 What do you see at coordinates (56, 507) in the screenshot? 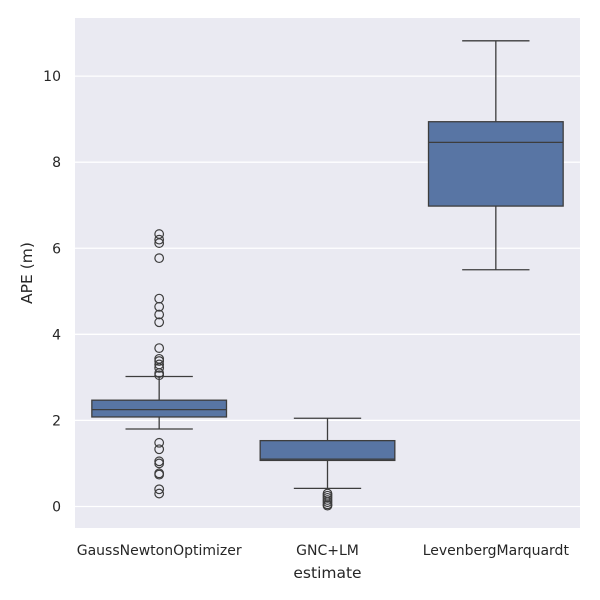
I see `y-tick-label-0: 0` at bounding box center [56, 507].